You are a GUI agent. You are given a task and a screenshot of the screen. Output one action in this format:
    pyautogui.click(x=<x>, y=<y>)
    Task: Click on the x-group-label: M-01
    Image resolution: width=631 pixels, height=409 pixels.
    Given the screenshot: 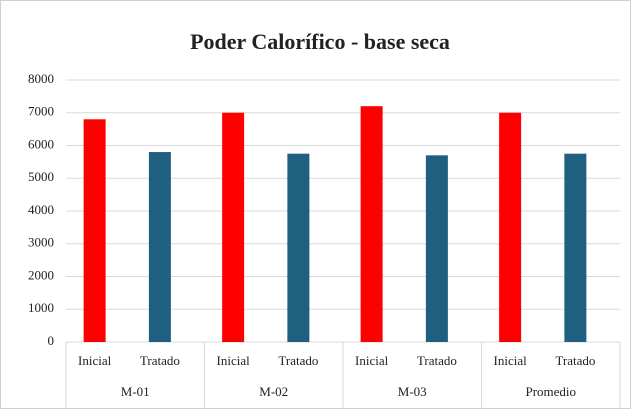 What is the action you would take?
    pyautogui.click(x=135, y=391)
    